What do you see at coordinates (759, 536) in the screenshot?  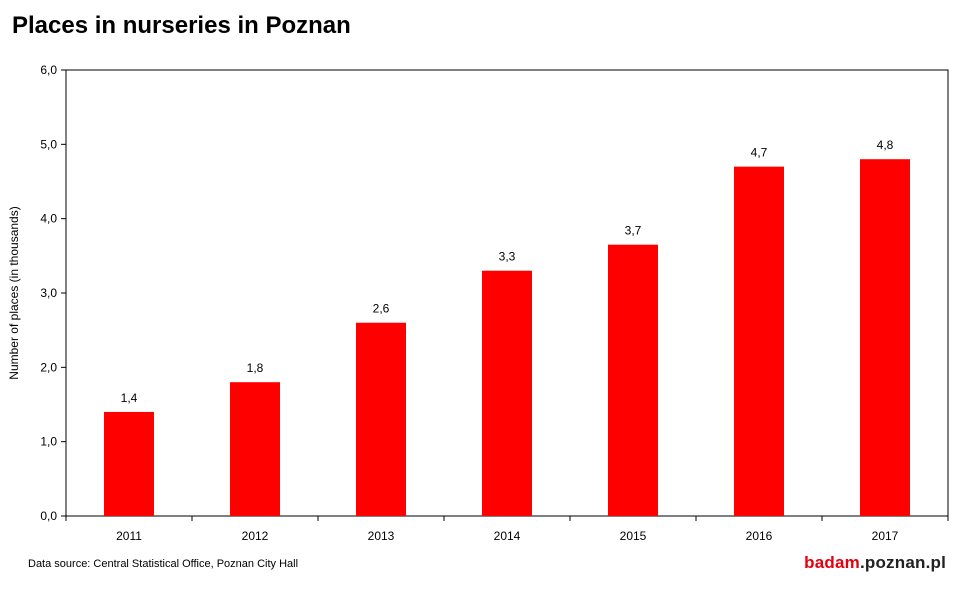 I see `x-tick-label: 2016` at bounding box center [759, 536].